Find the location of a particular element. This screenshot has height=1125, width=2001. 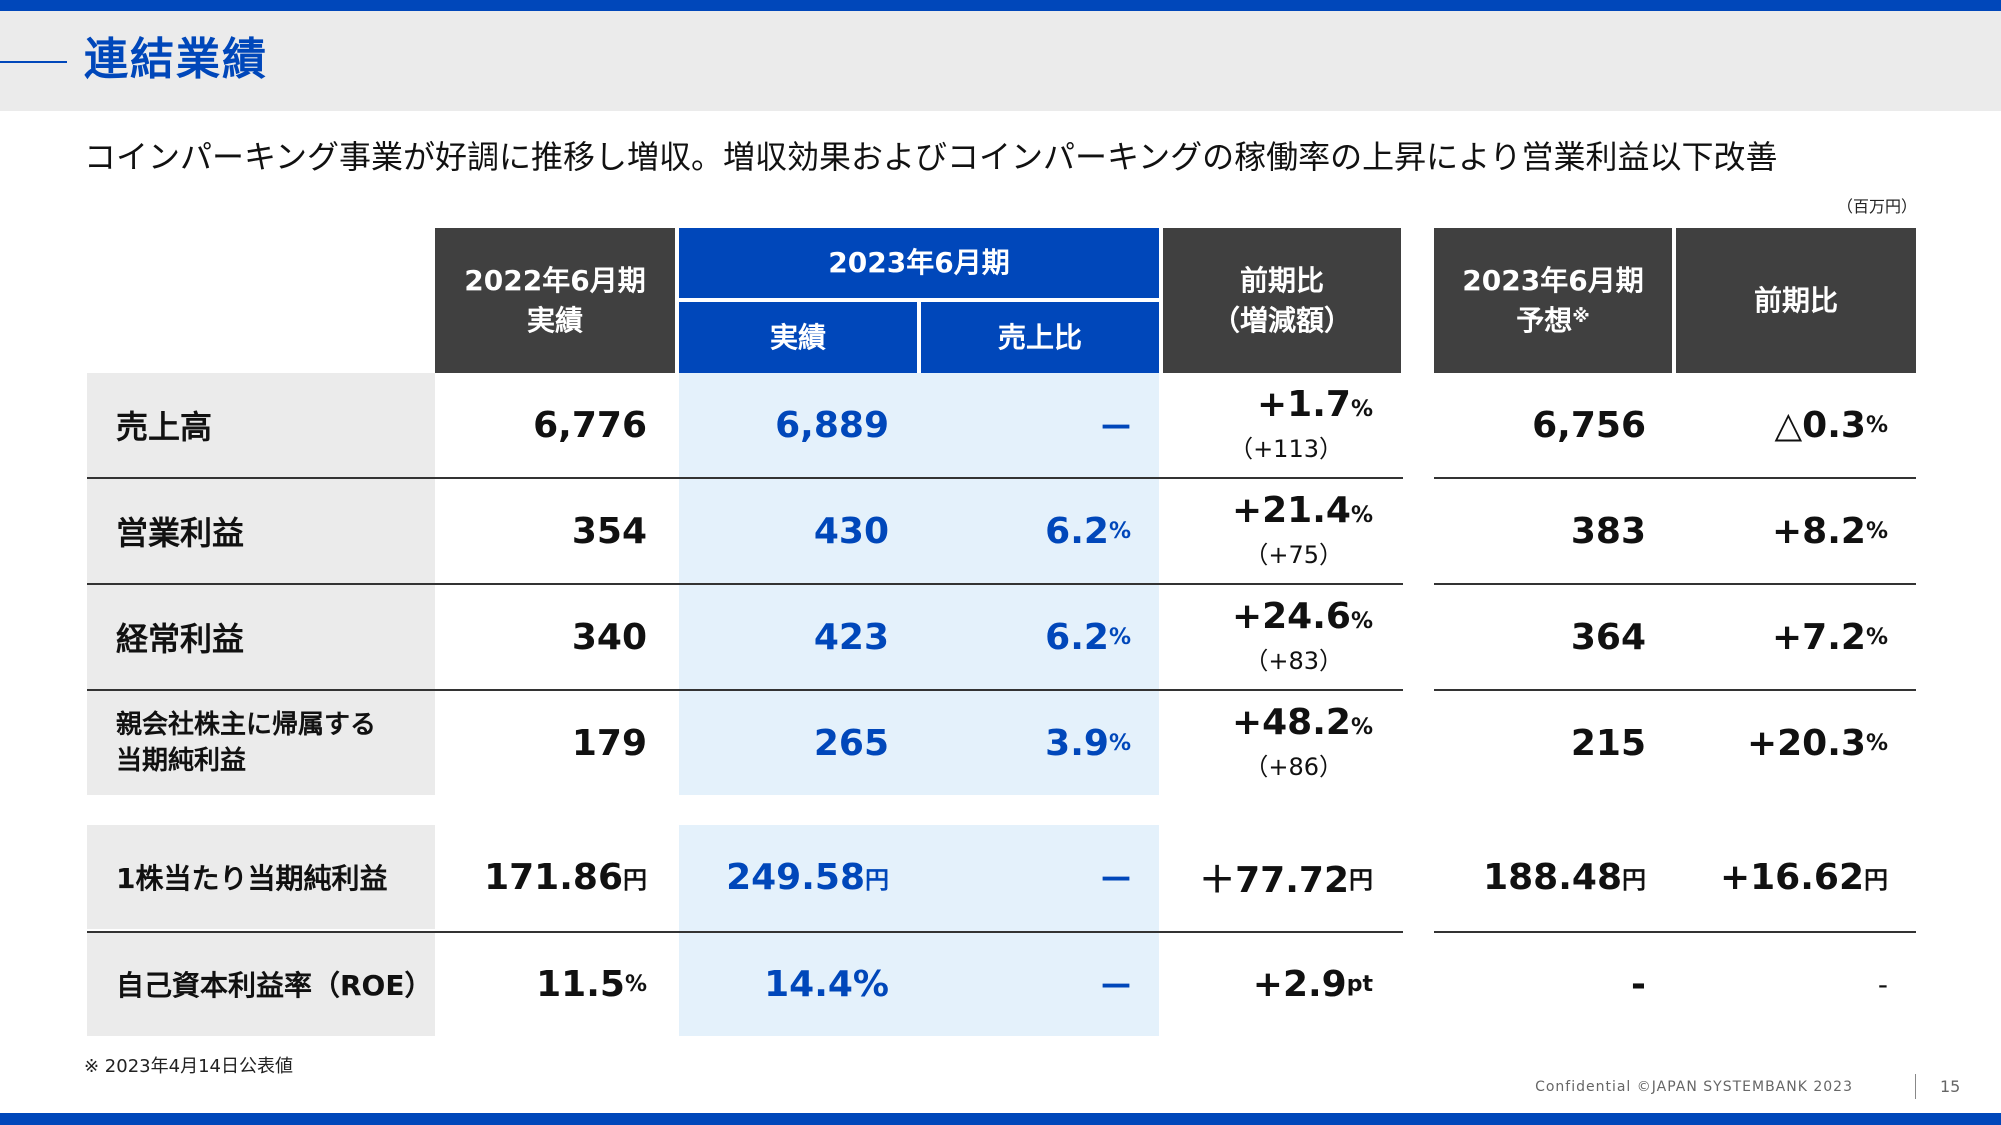

footnote: ※ 2023年4月14日公表値 is located at coordinates (188, 1066).